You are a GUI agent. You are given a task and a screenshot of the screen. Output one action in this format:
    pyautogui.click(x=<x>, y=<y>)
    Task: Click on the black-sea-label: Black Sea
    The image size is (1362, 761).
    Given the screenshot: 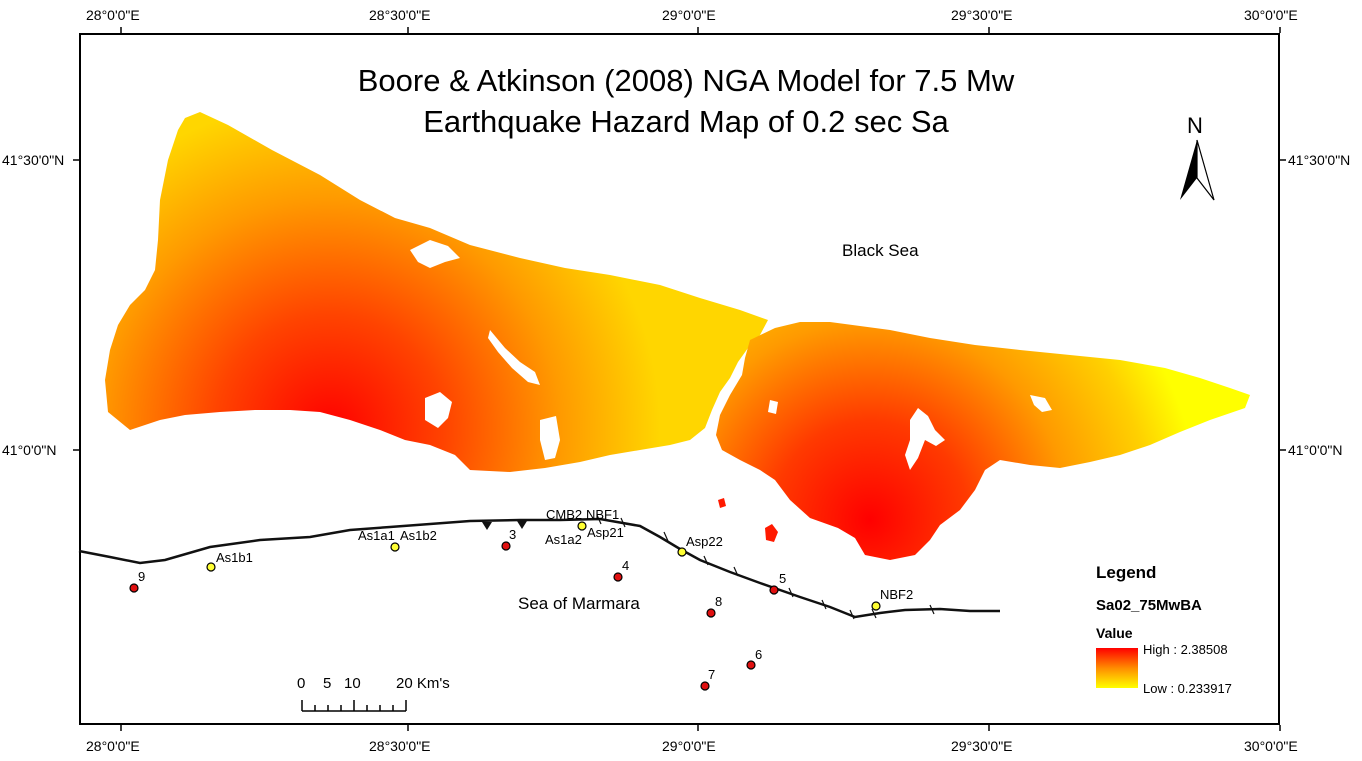 What is the action you would take?
    pyautogui.click(x=880, y=250)
    